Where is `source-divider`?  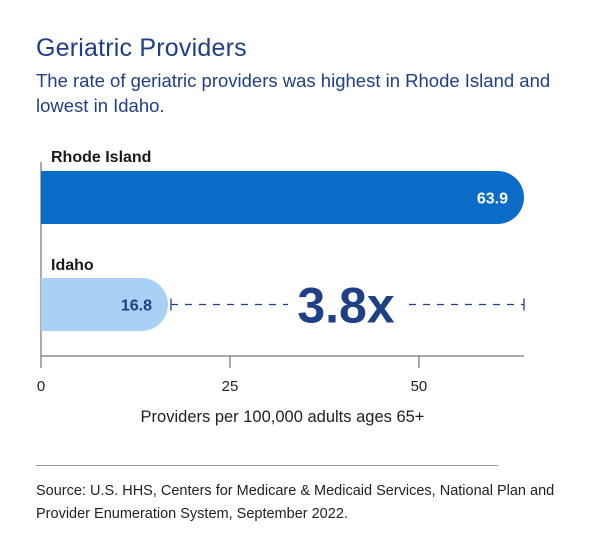
source-divider is located at coordinates (267, 465).